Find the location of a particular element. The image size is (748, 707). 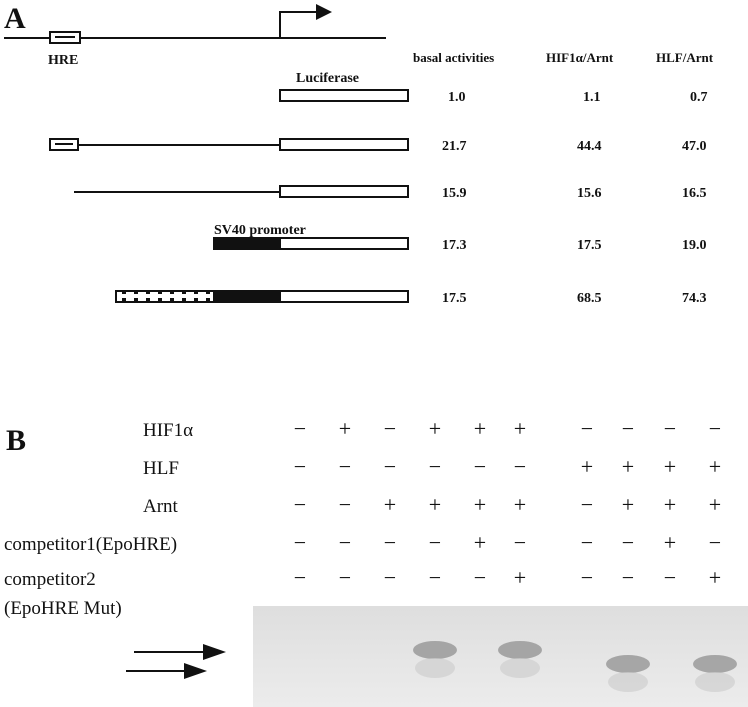

luciferase-label: Luciferase is located at coordinates (327, 78).